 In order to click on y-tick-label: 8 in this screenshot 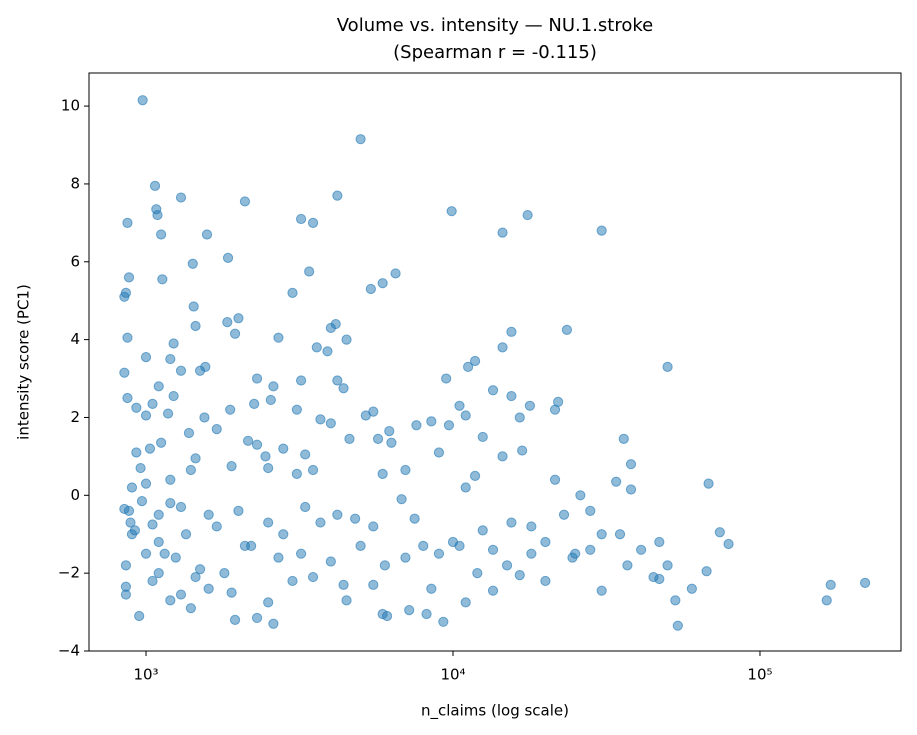, I will do `click(75, 183)`.